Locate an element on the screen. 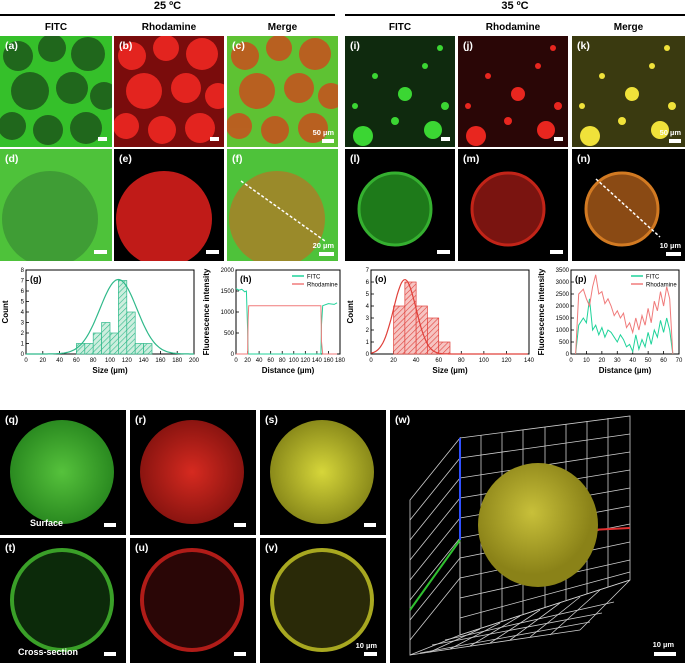 This screenshot has width=685, height=663. micrograph-m: (m) is located at coordinates (513, 205).